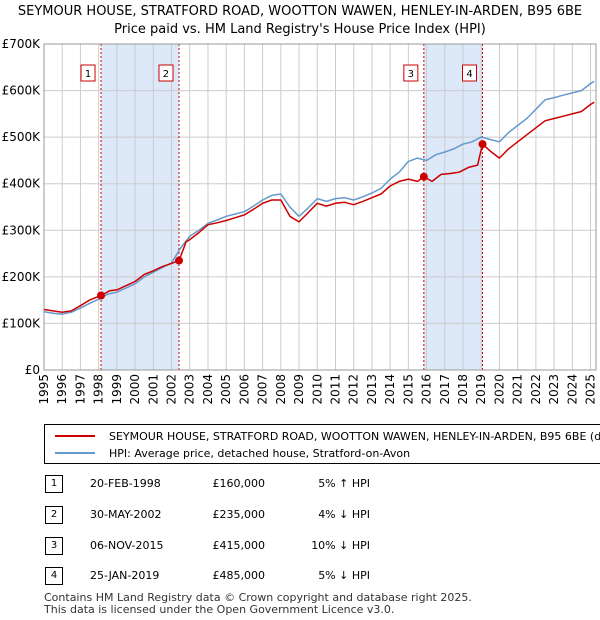  I want to click on row-hpi: 5% ↓ HPI, so click(344, 575).